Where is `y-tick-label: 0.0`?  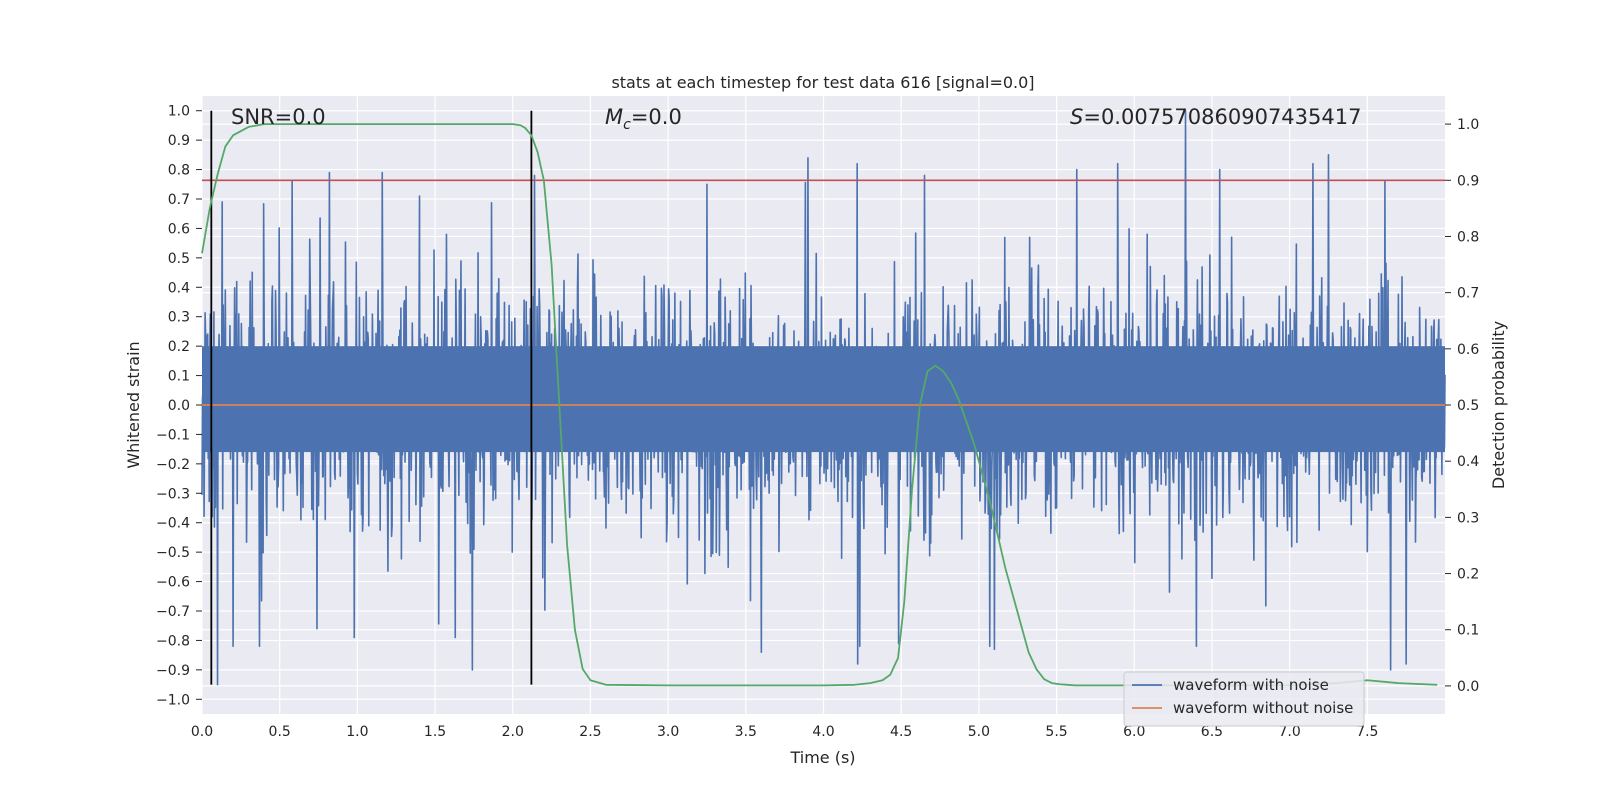 y-tick-label: 0.0 is located at coordinates (179, 406).